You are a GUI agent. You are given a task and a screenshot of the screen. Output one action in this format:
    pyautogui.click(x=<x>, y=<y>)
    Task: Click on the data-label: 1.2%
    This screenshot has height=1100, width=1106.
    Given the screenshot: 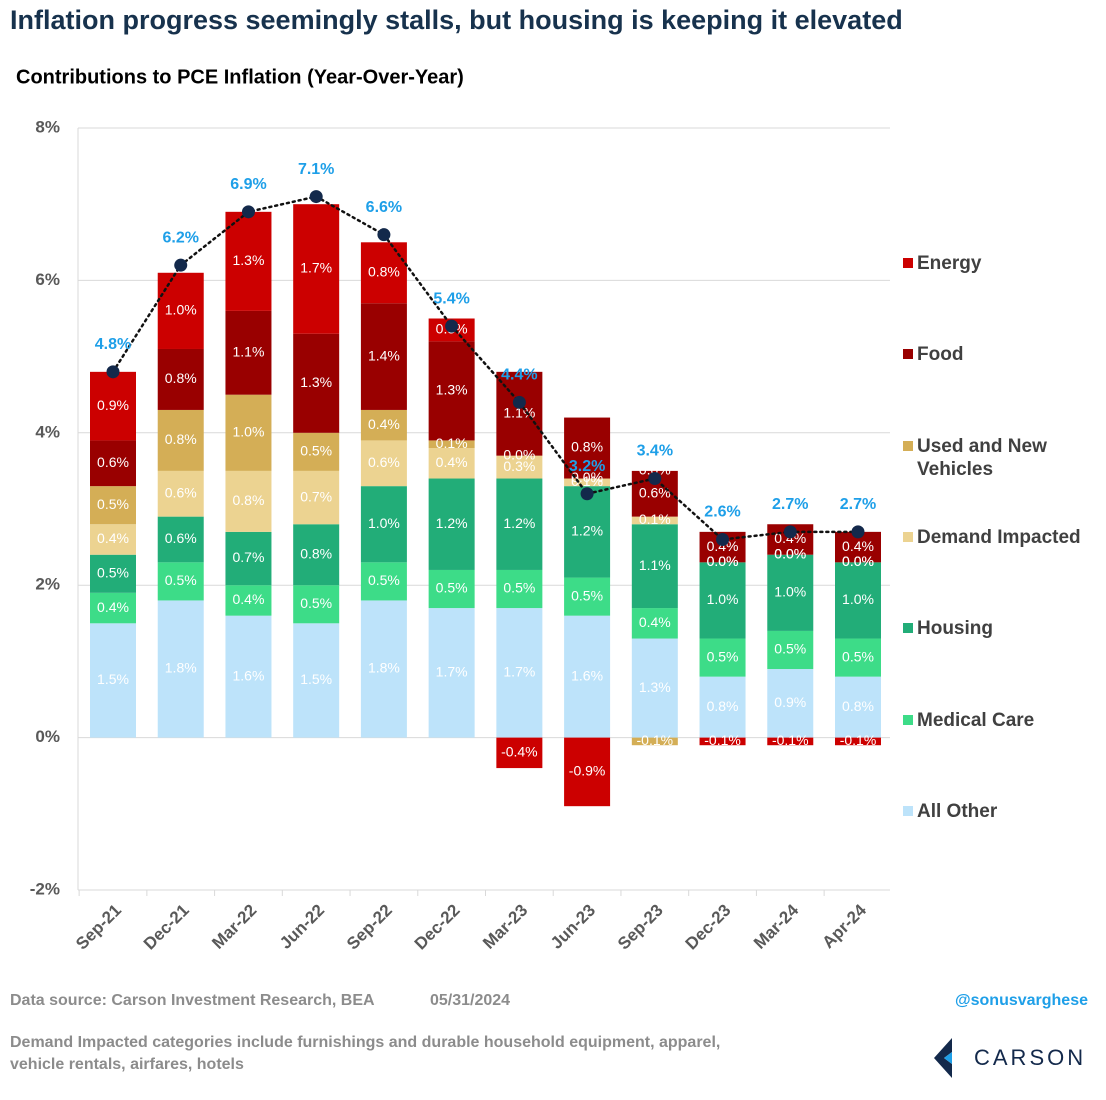 What is the action you would take?
    pyautogui.click(x=519, y=523)
    